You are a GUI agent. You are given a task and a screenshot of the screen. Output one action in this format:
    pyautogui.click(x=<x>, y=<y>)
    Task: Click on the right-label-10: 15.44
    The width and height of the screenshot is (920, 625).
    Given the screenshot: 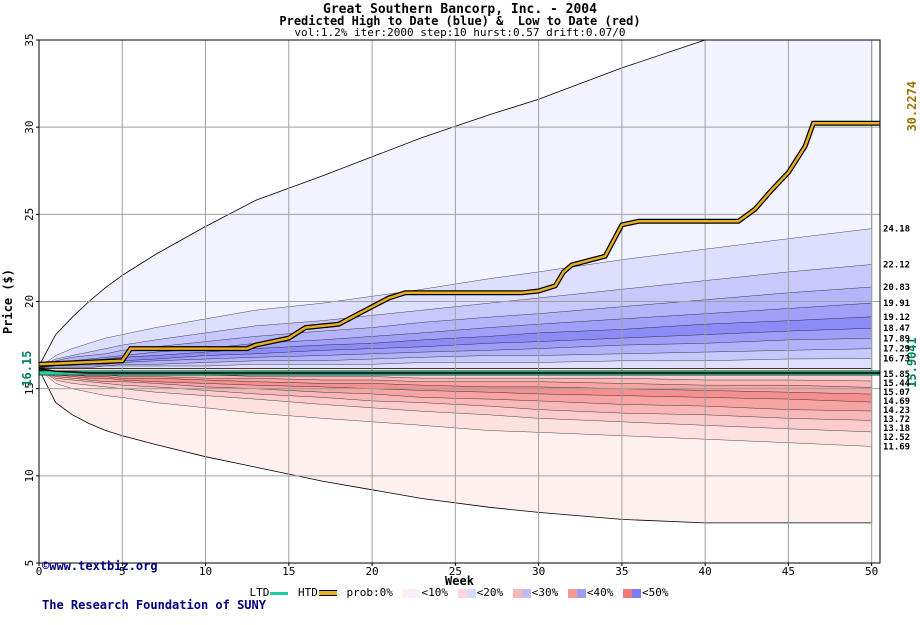 What is the action you would take?
    pyautogui.click(x=897, y=384)
    